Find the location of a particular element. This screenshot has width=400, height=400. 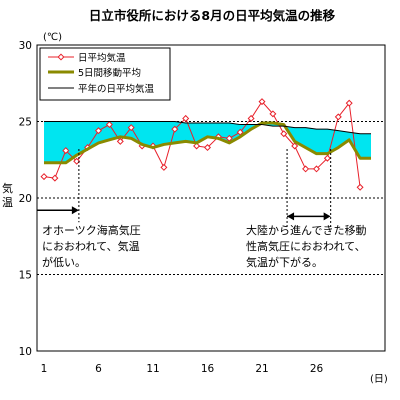

legend-marker is located at coordinates (61, 57).